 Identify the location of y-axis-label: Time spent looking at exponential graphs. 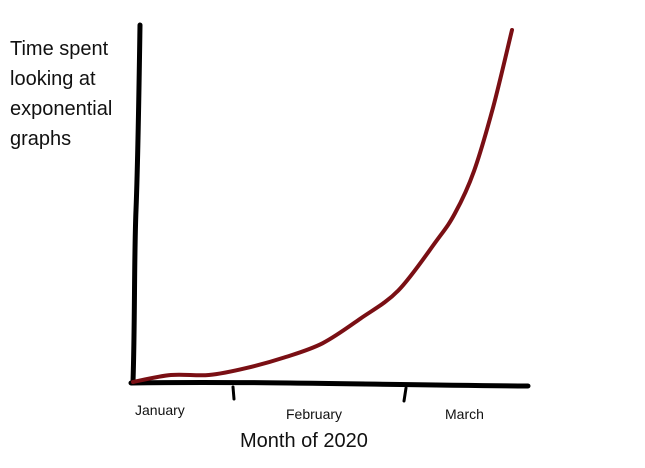
(72, 94).